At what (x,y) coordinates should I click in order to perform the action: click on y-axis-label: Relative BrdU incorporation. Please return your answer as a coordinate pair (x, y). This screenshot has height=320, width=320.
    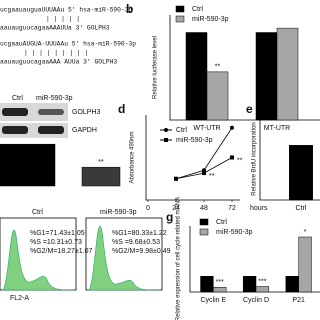
    Looking at the image, I should click on (255, 158).